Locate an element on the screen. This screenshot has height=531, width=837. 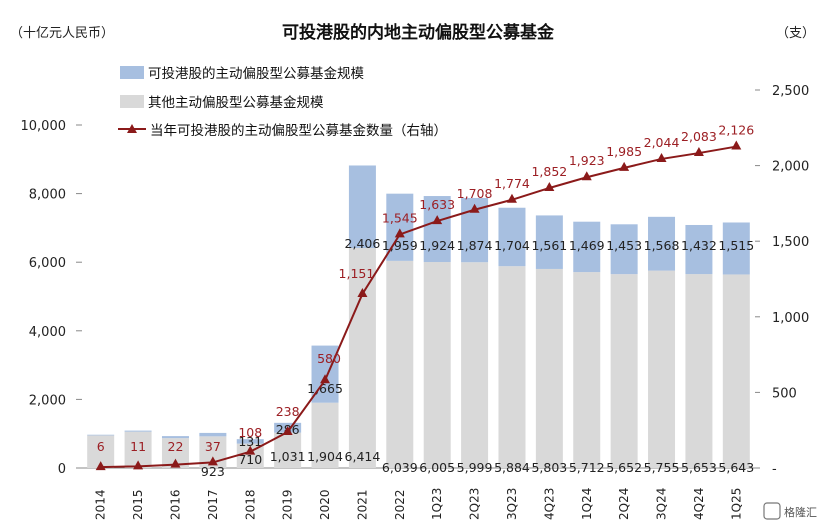
legend-swatch-hk is located at coordinates (132, 72).